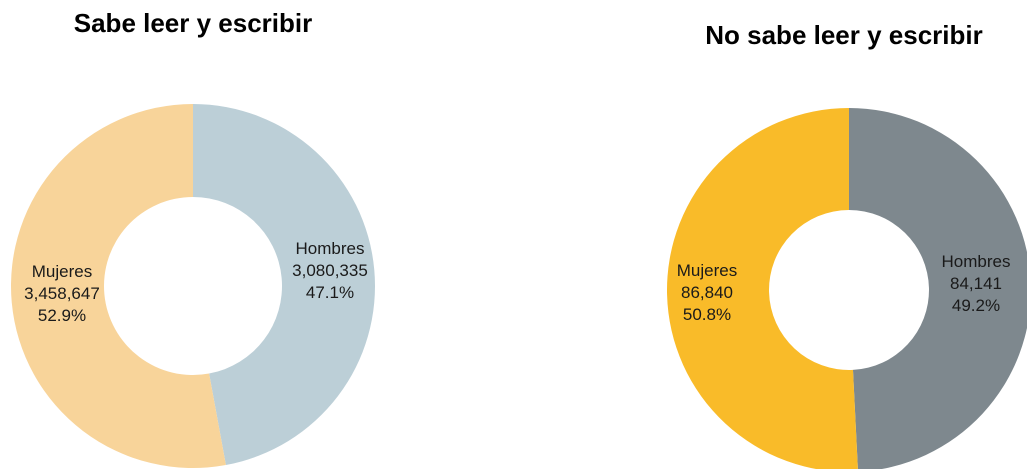 The width and height of the screenshot is (1027, 469). I want to click on slice-label-mujeres: Mujeres 86,840 50.8%, so click(707, 292).